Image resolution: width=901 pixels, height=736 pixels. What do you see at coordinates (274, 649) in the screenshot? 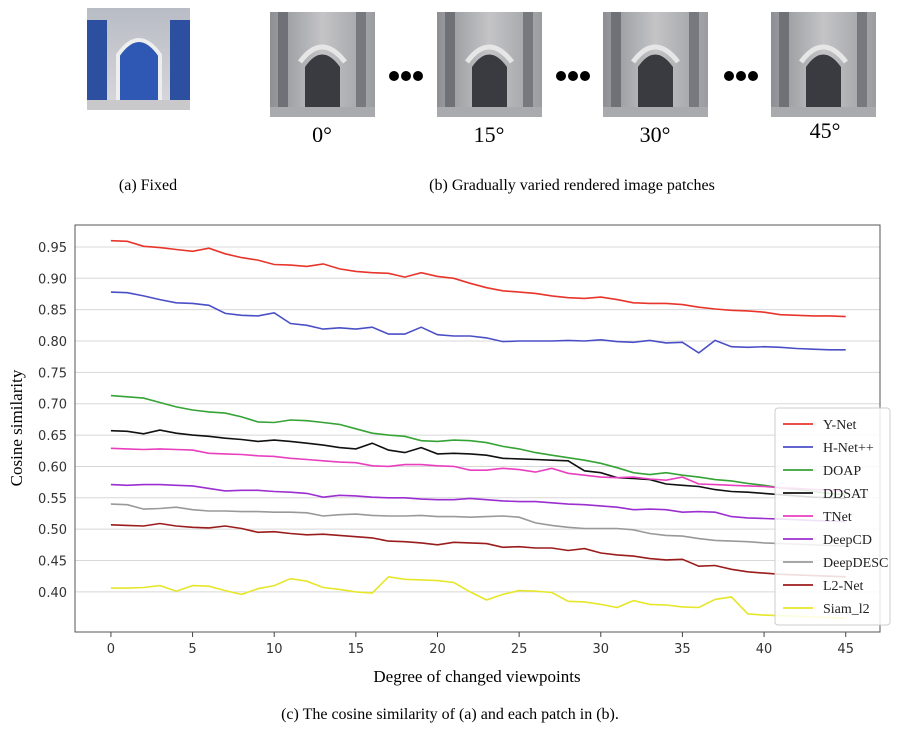
I see `x-tick-label: 10` at bounding box center [274, 649].